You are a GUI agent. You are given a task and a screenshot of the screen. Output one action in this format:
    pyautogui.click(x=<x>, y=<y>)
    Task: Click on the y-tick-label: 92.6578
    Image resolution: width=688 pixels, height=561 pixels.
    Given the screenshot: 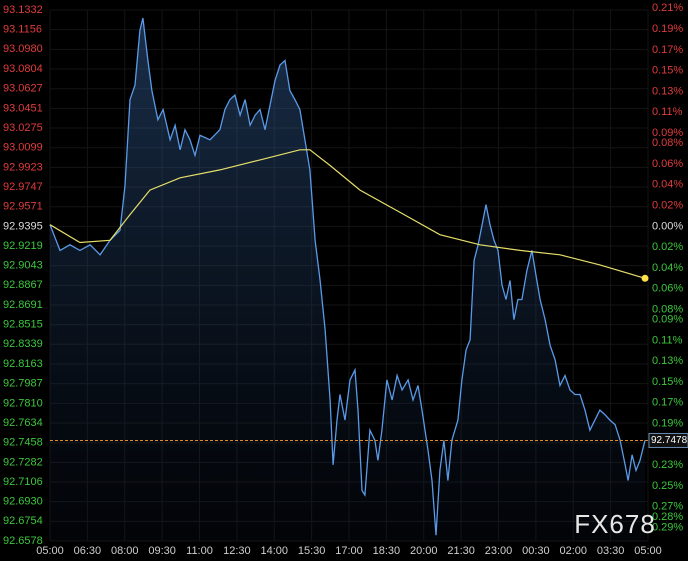 What is the action you would take?
    pyautogui.click(x=23, y=541)
    